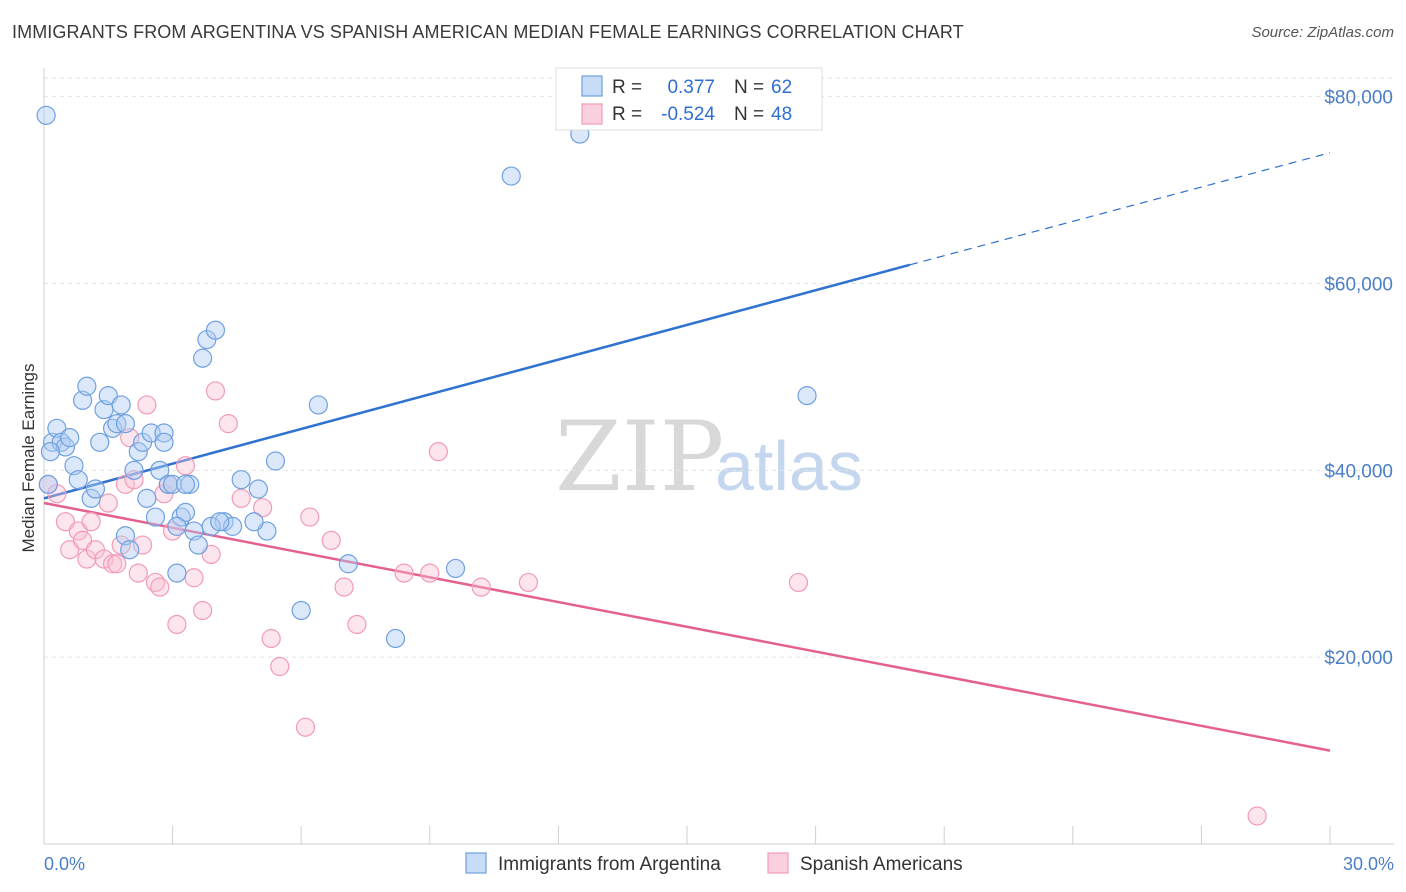  I want to click on bottom-legend-swatch-spanish, so click(778, 863).